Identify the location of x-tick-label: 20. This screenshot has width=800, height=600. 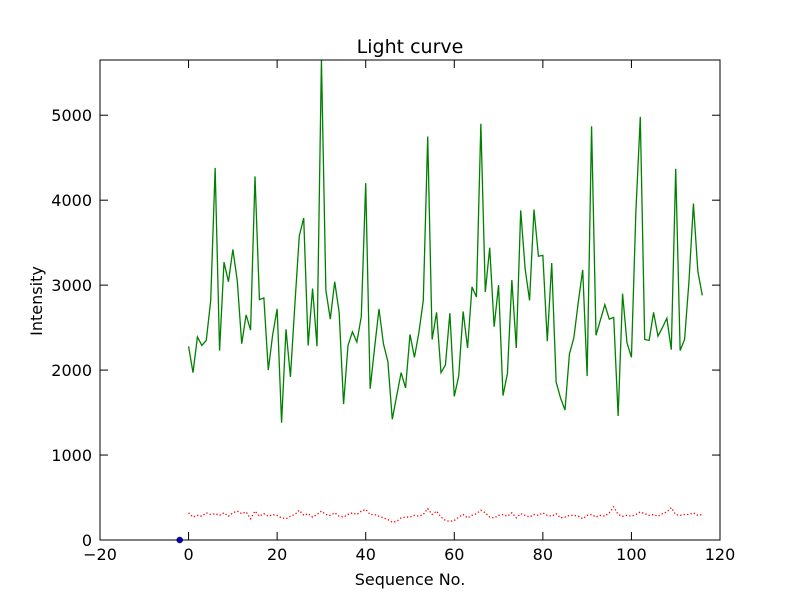
(277, 554).